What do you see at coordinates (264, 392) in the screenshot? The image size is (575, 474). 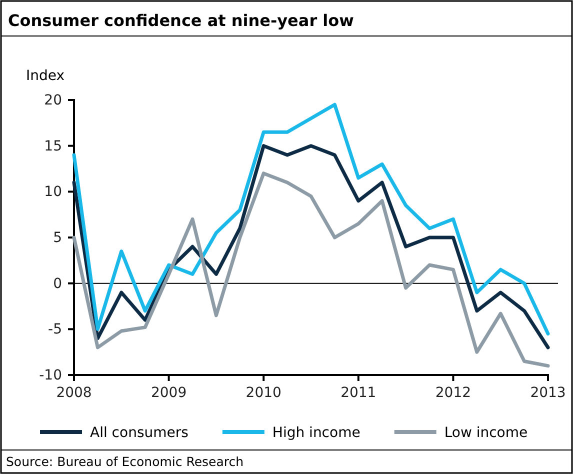 I see `x-tick-label: 2010` at bounding box center [264, 392].